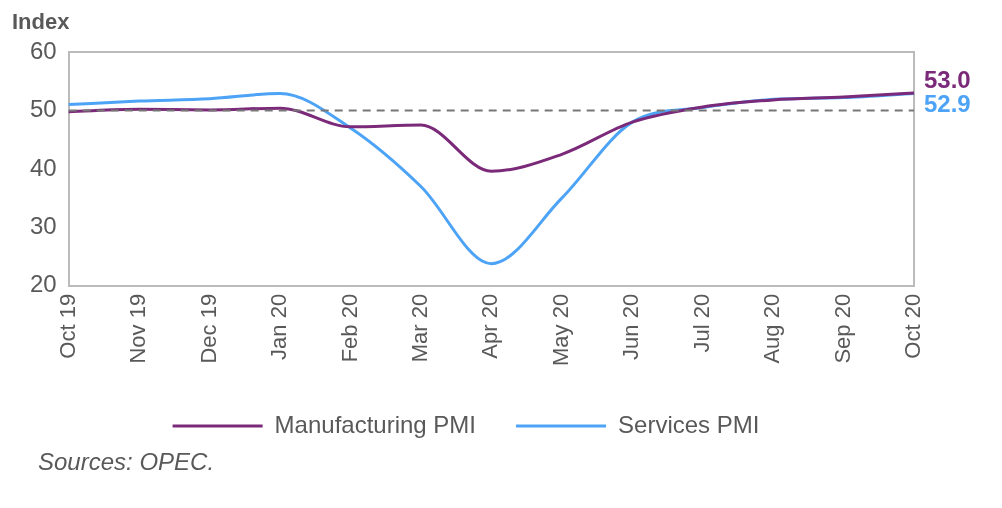 This screenshot has height=508, width=1002. What do you see at coordinates (913, 326) in the screenshot?
I see `x-tick-label: Oct 20` at bounding box center [913, 326].